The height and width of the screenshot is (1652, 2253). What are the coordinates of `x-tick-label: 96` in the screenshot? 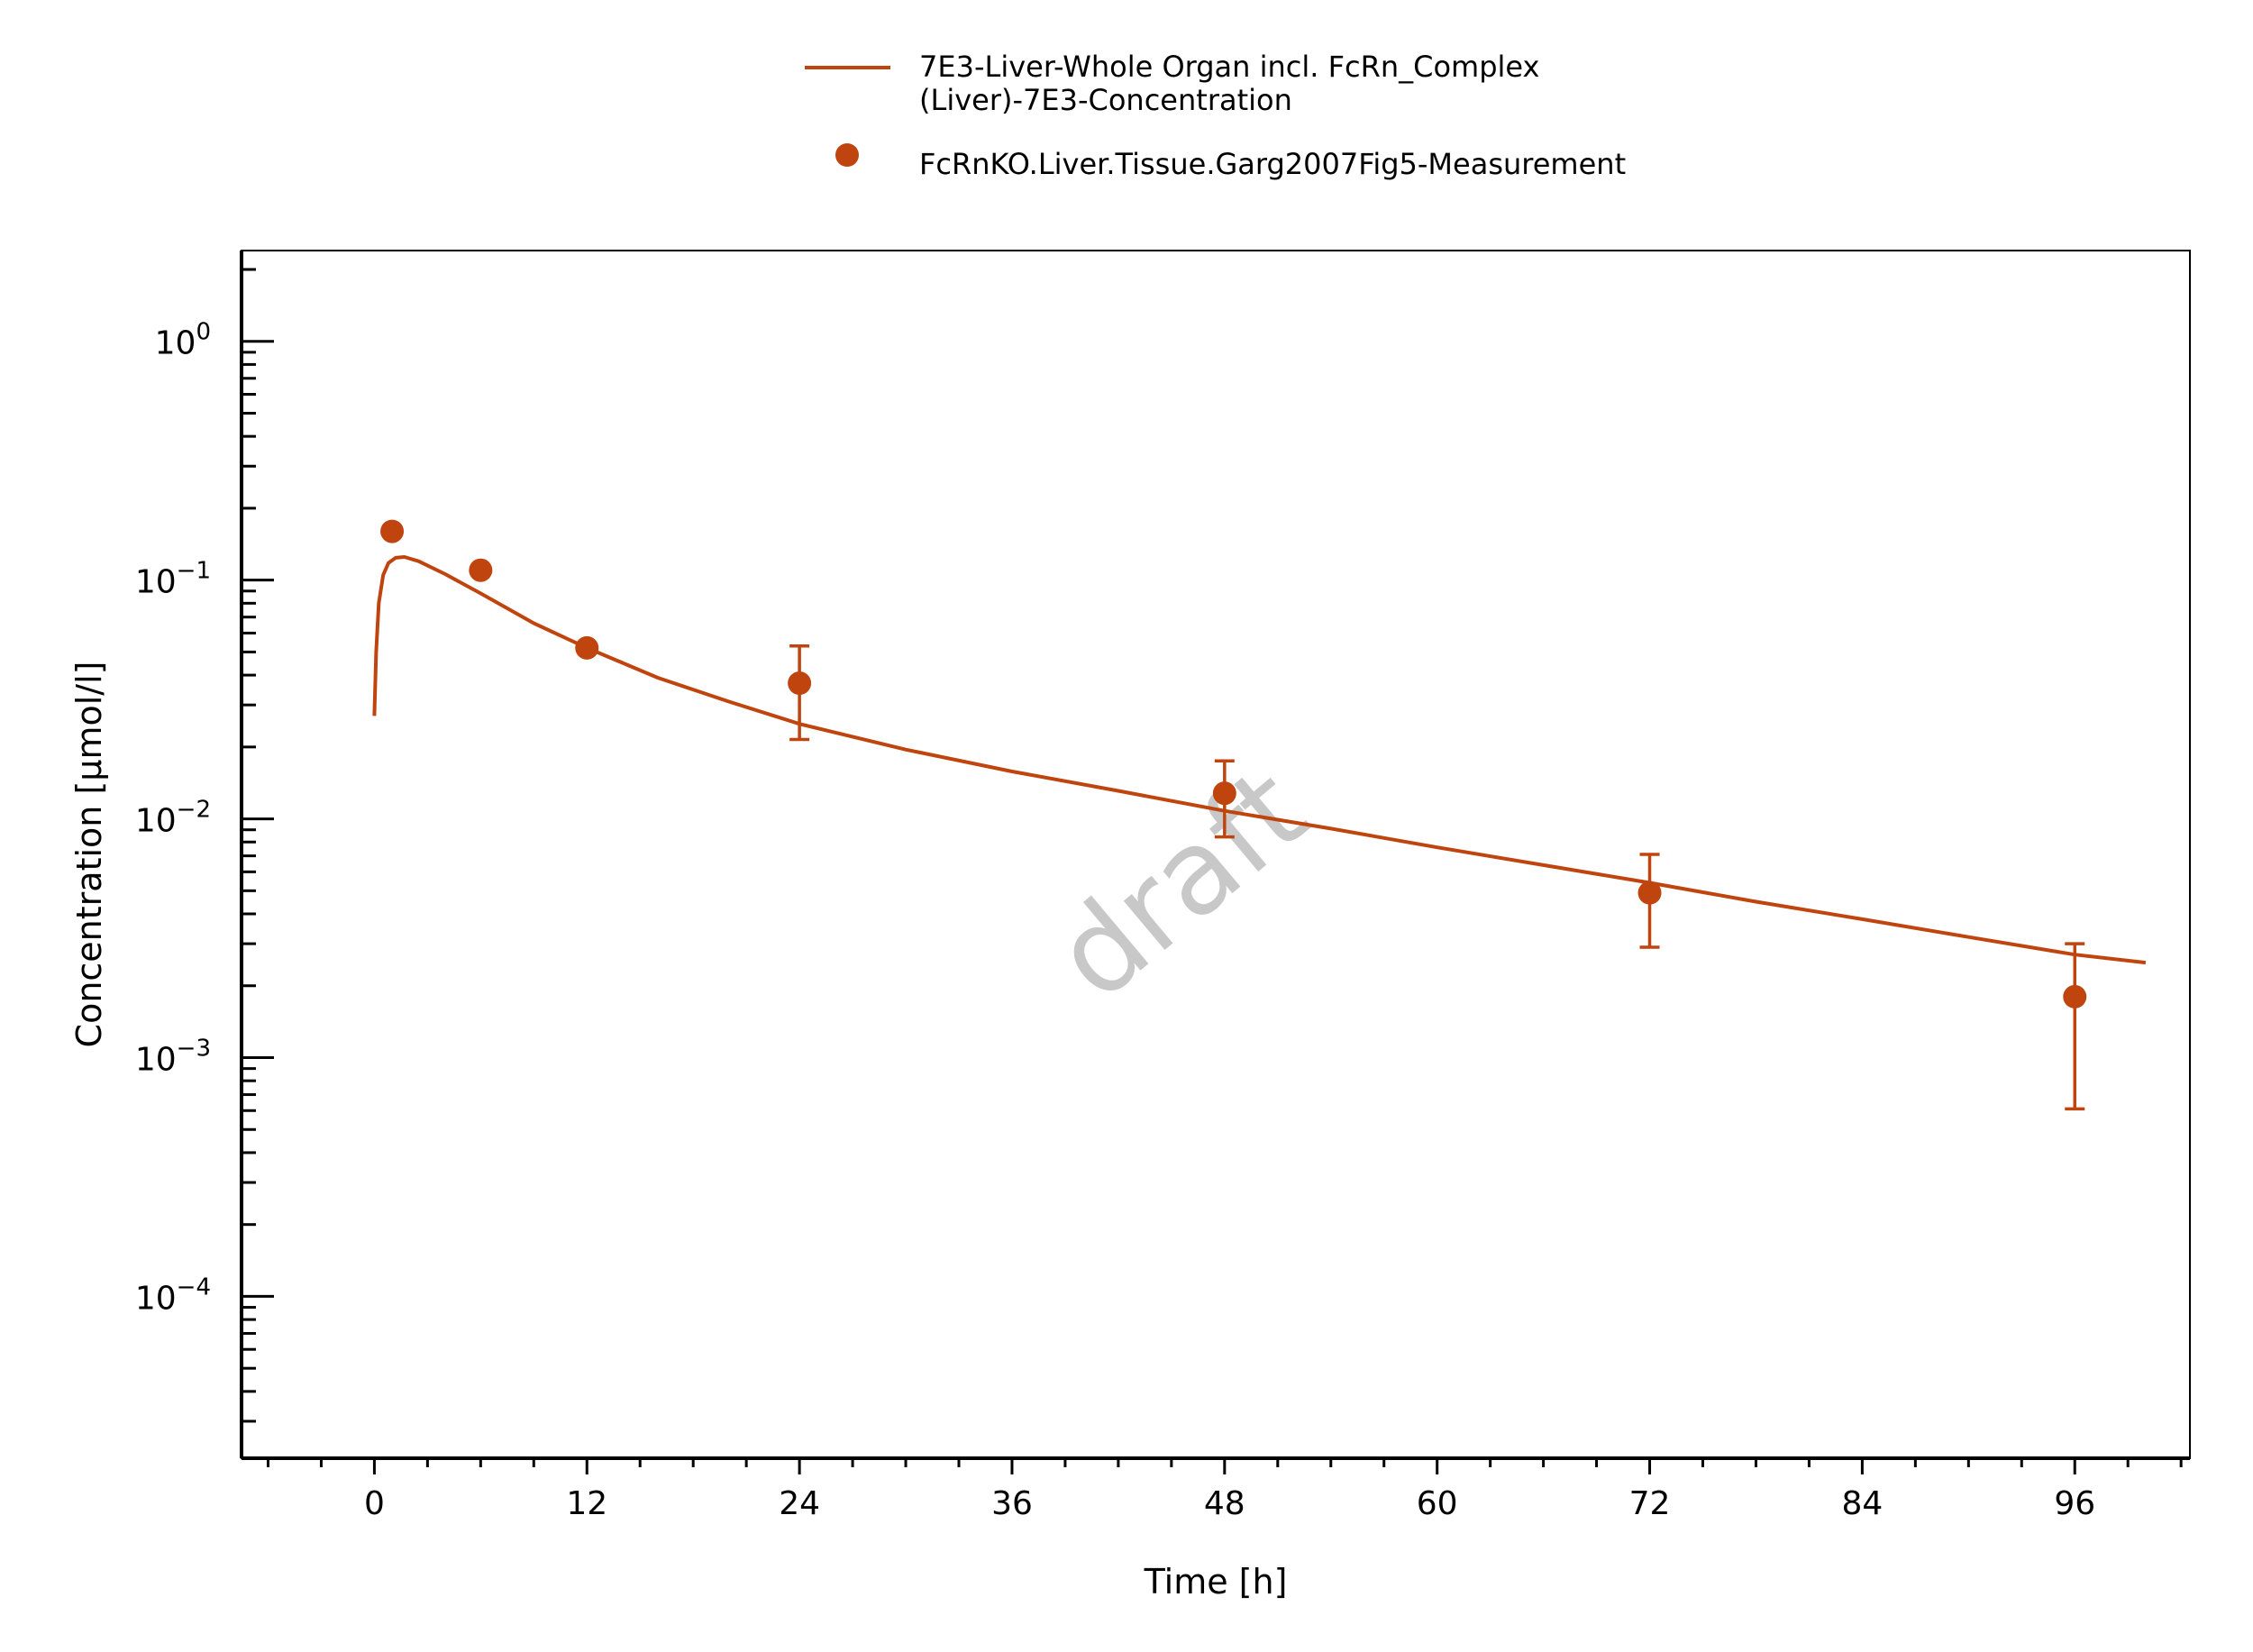 It's located at (2074, 1503).